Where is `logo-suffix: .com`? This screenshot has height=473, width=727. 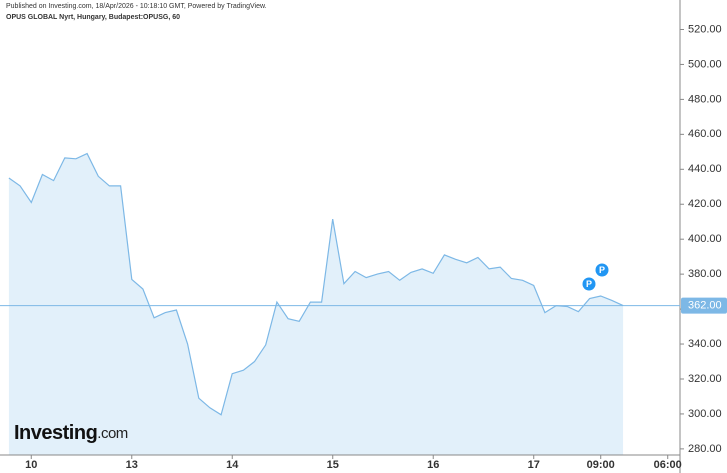
logo-suffix: .com is located at coordinates (112, 433).